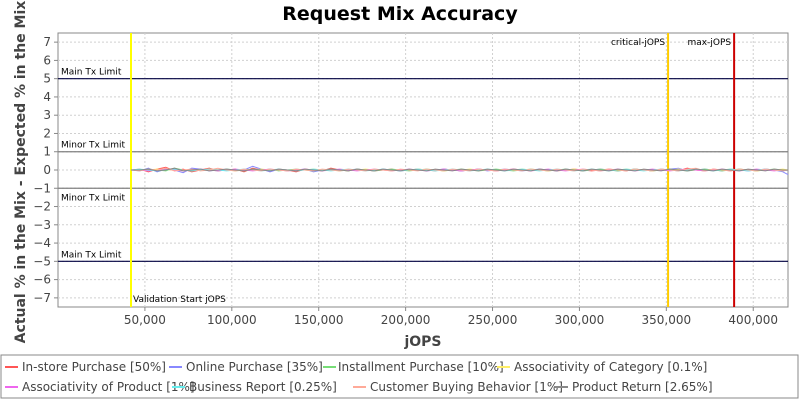 The height and width of the screenshot is (400, 800). Describe the element at coordinates (108, 387) in the screenshot. I see `legend-entry: Associativity of Product [1%]` at that location.